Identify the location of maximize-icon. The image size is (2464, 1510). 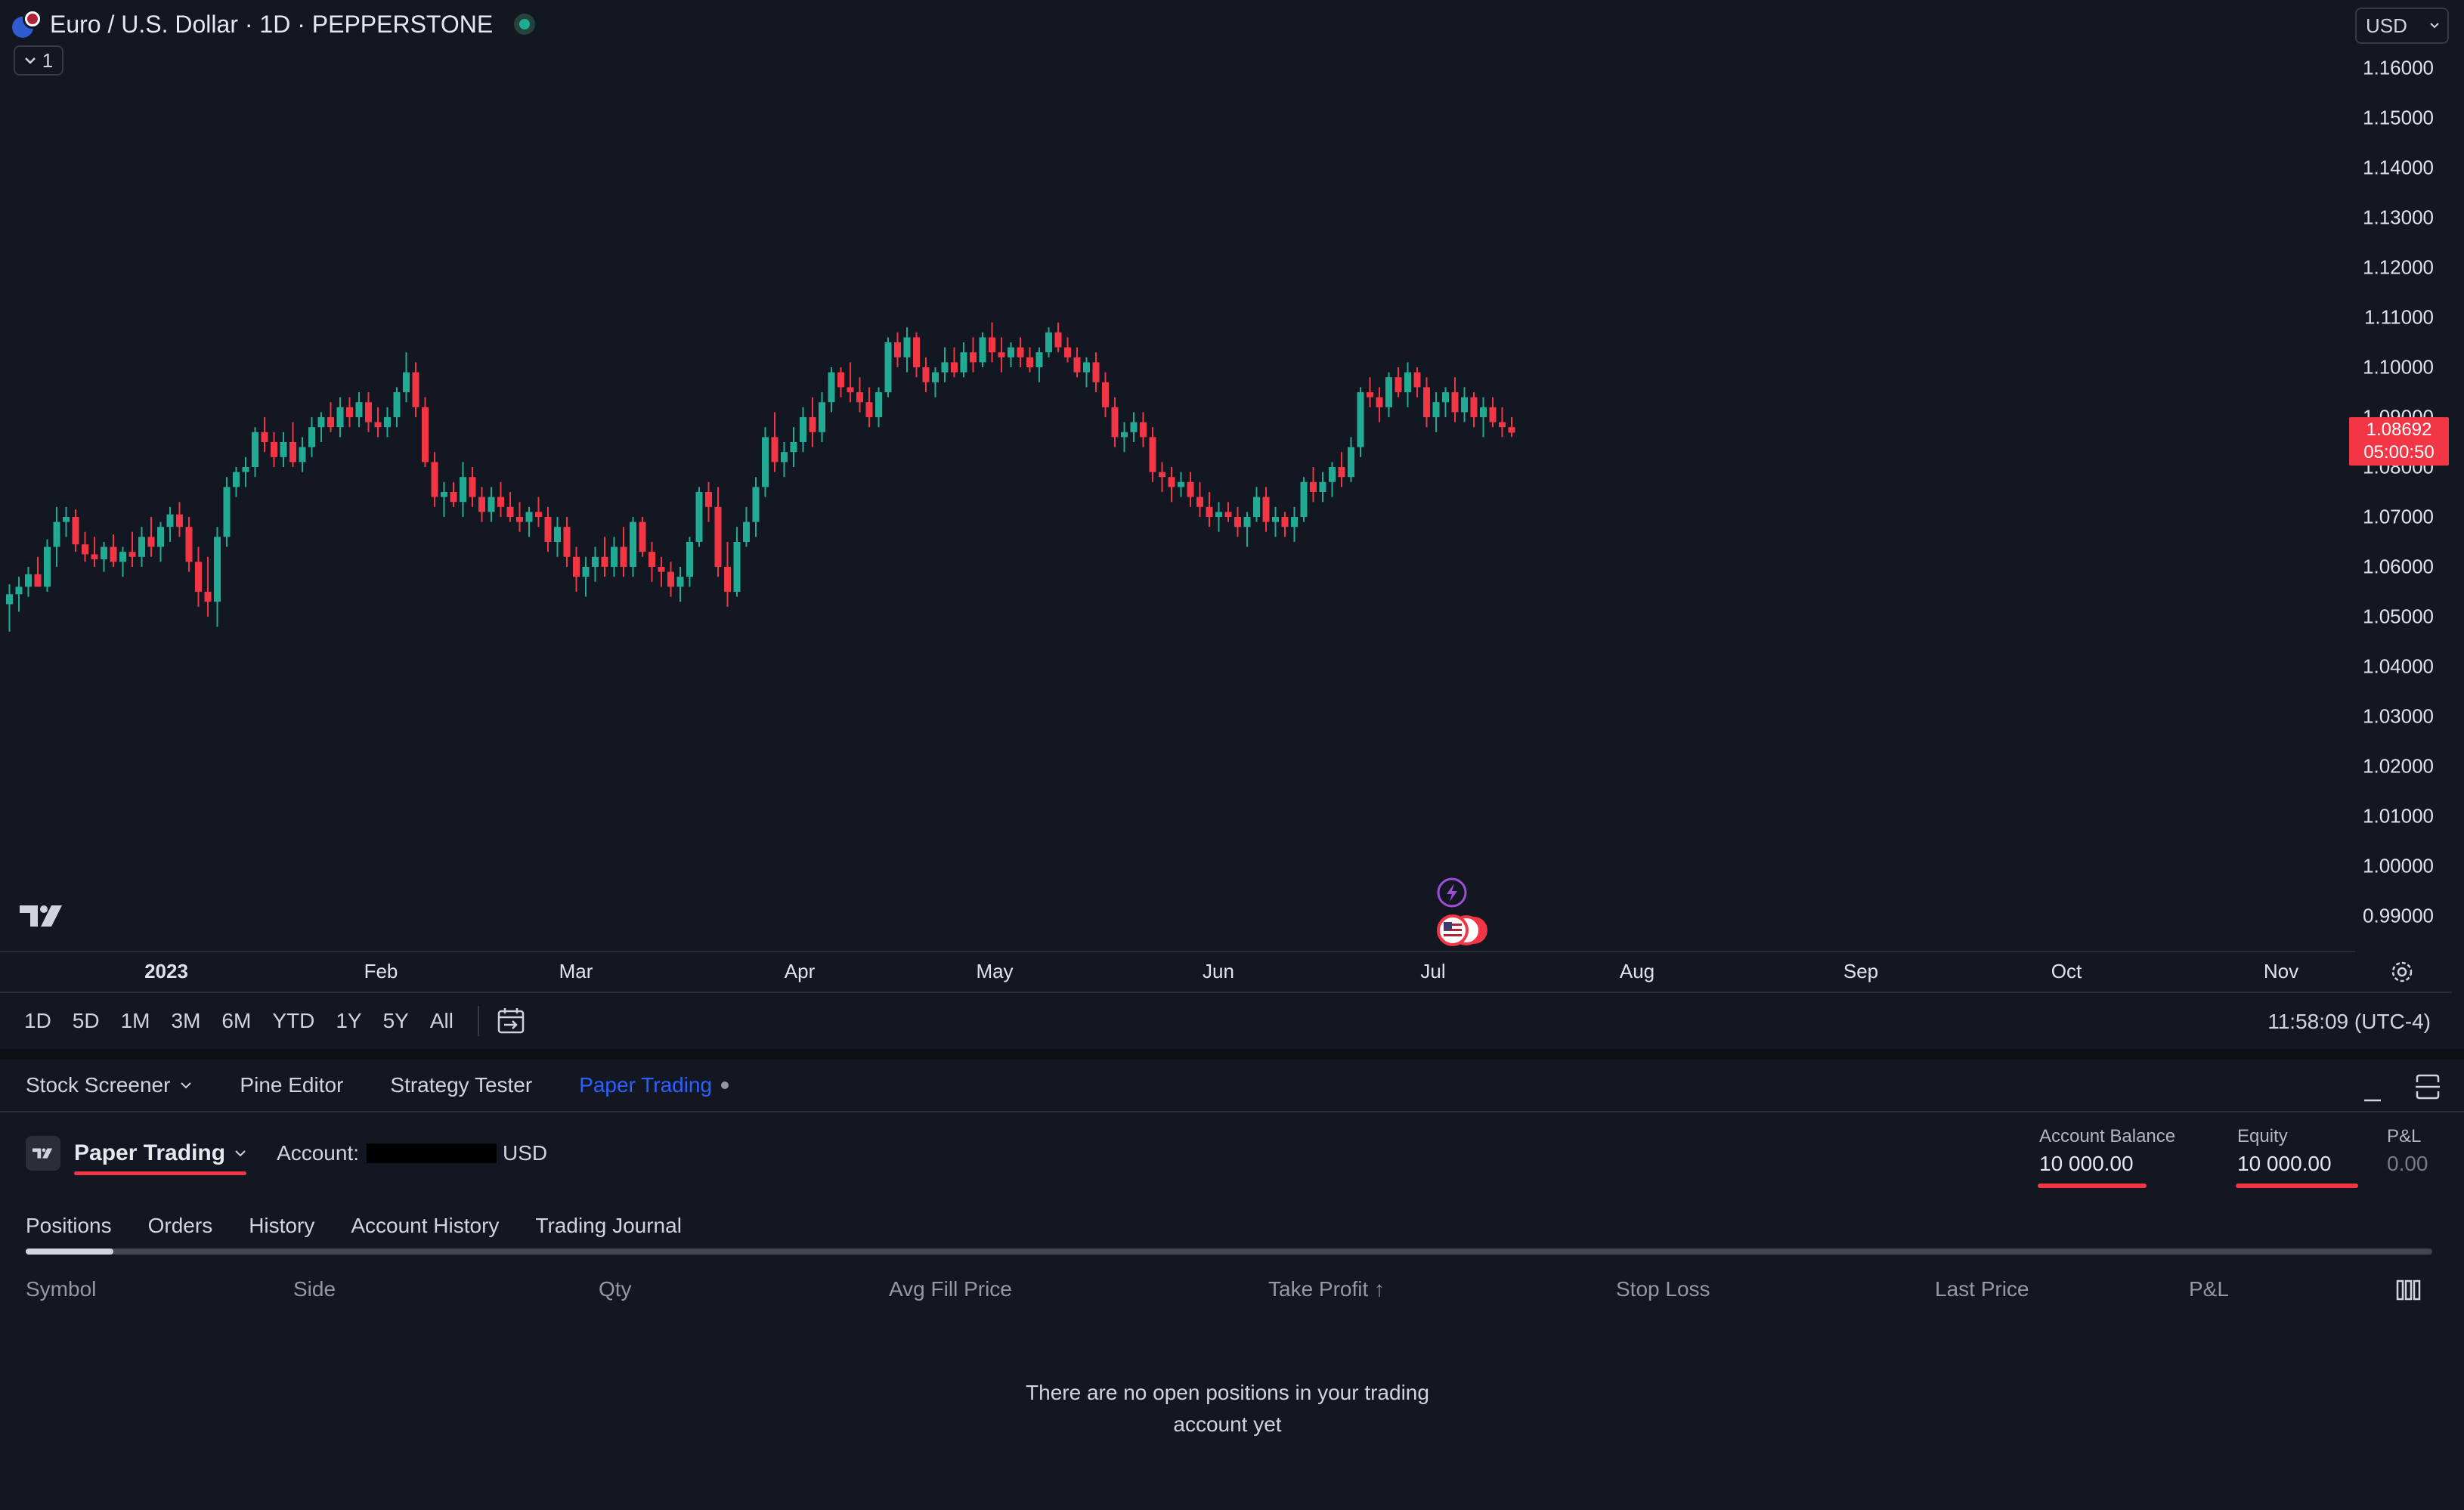
(2428, 1087).